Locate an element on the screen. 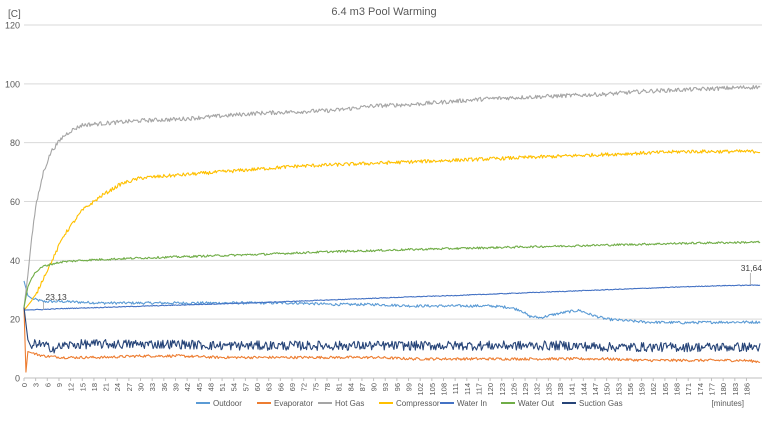 Image resolution: width=768 pixels, height=423 pixels. x-tick-label: 57 is located at coordinates (245, 387).